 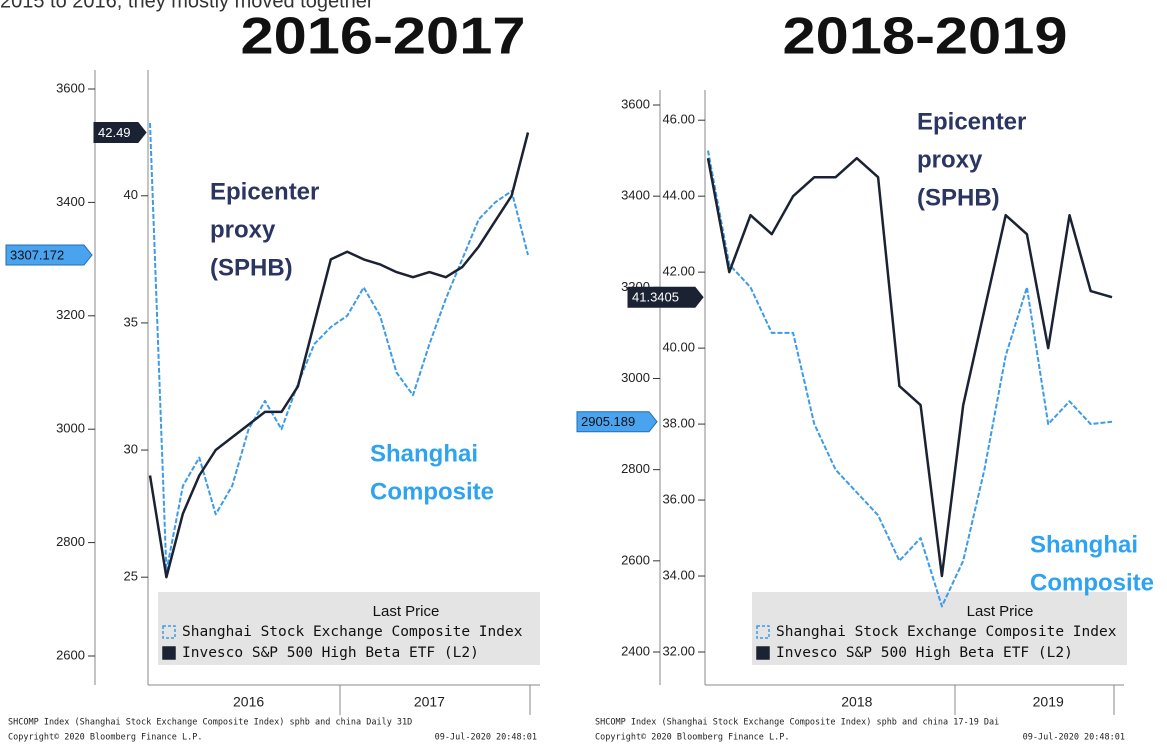 I want to click on x-tick-label: 2018, so click(x=856, y=702).